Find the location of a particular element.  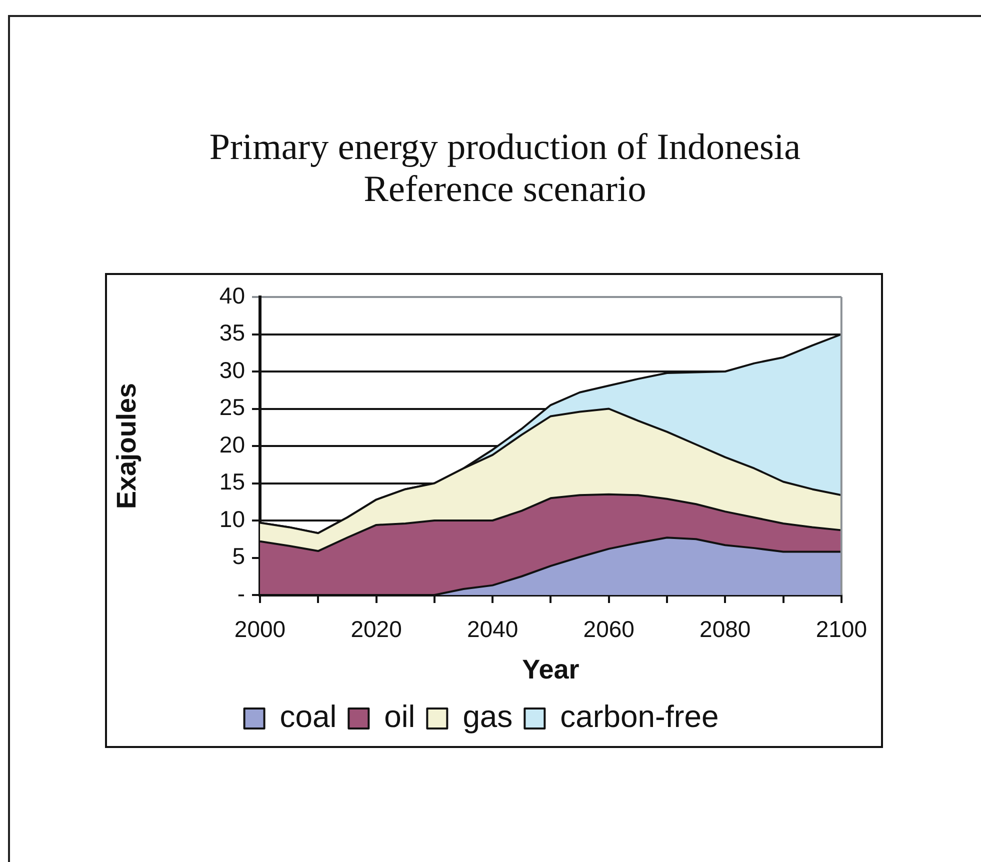

y-tick-label: 40 is located at coordinates (232, 295).